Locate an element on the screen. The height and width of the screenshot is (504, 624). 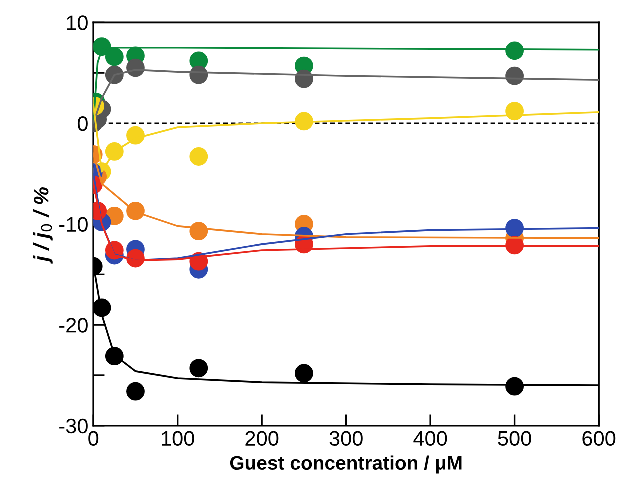
y-tick-label: -20 is located at coordinates (74, 325).